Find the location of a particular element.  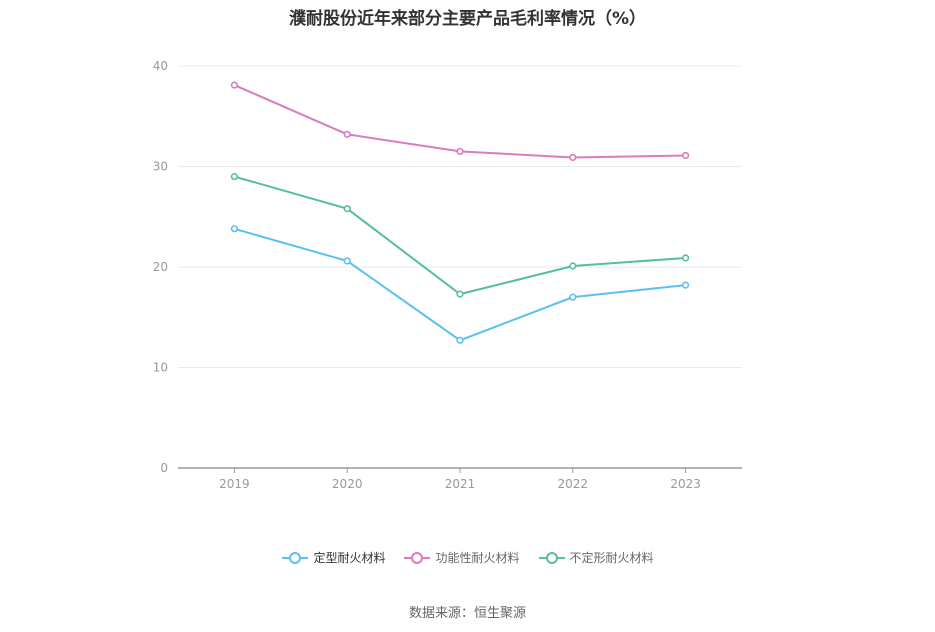

x-tick-label: 2023 is located at coordinates (685, 484).